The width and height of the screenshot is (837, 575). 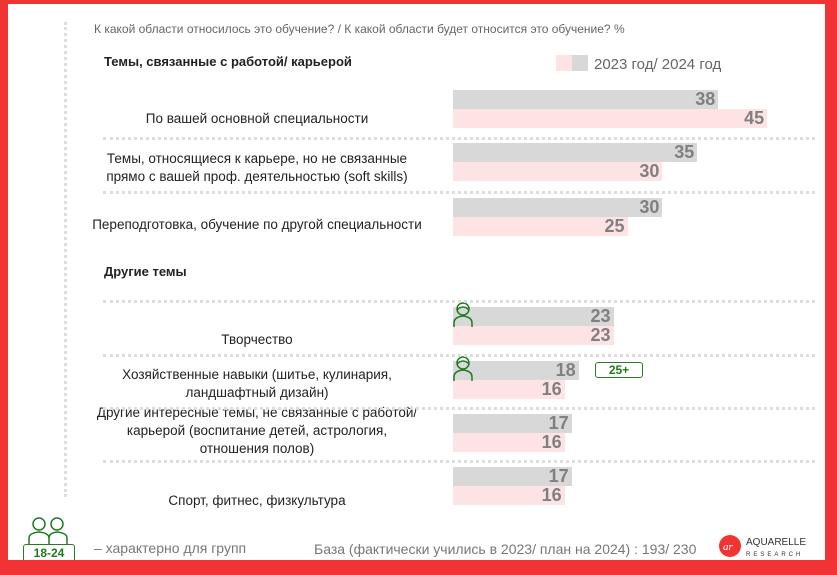 I want to click on company-logo: ar AQUARELLE RESEARCH, so click(x=768, y=546).